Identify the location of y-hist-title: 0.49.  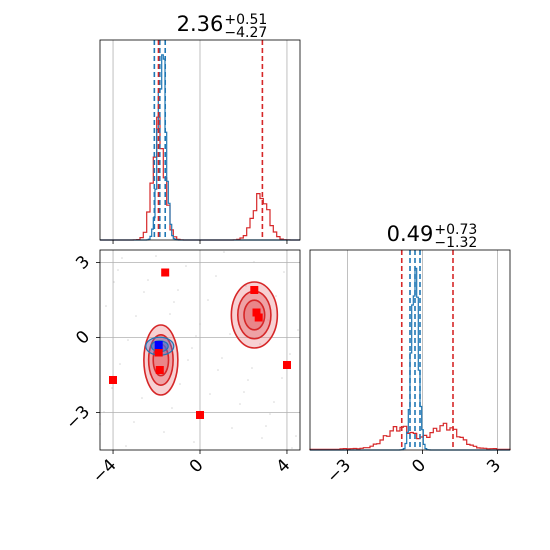
(410, 234).